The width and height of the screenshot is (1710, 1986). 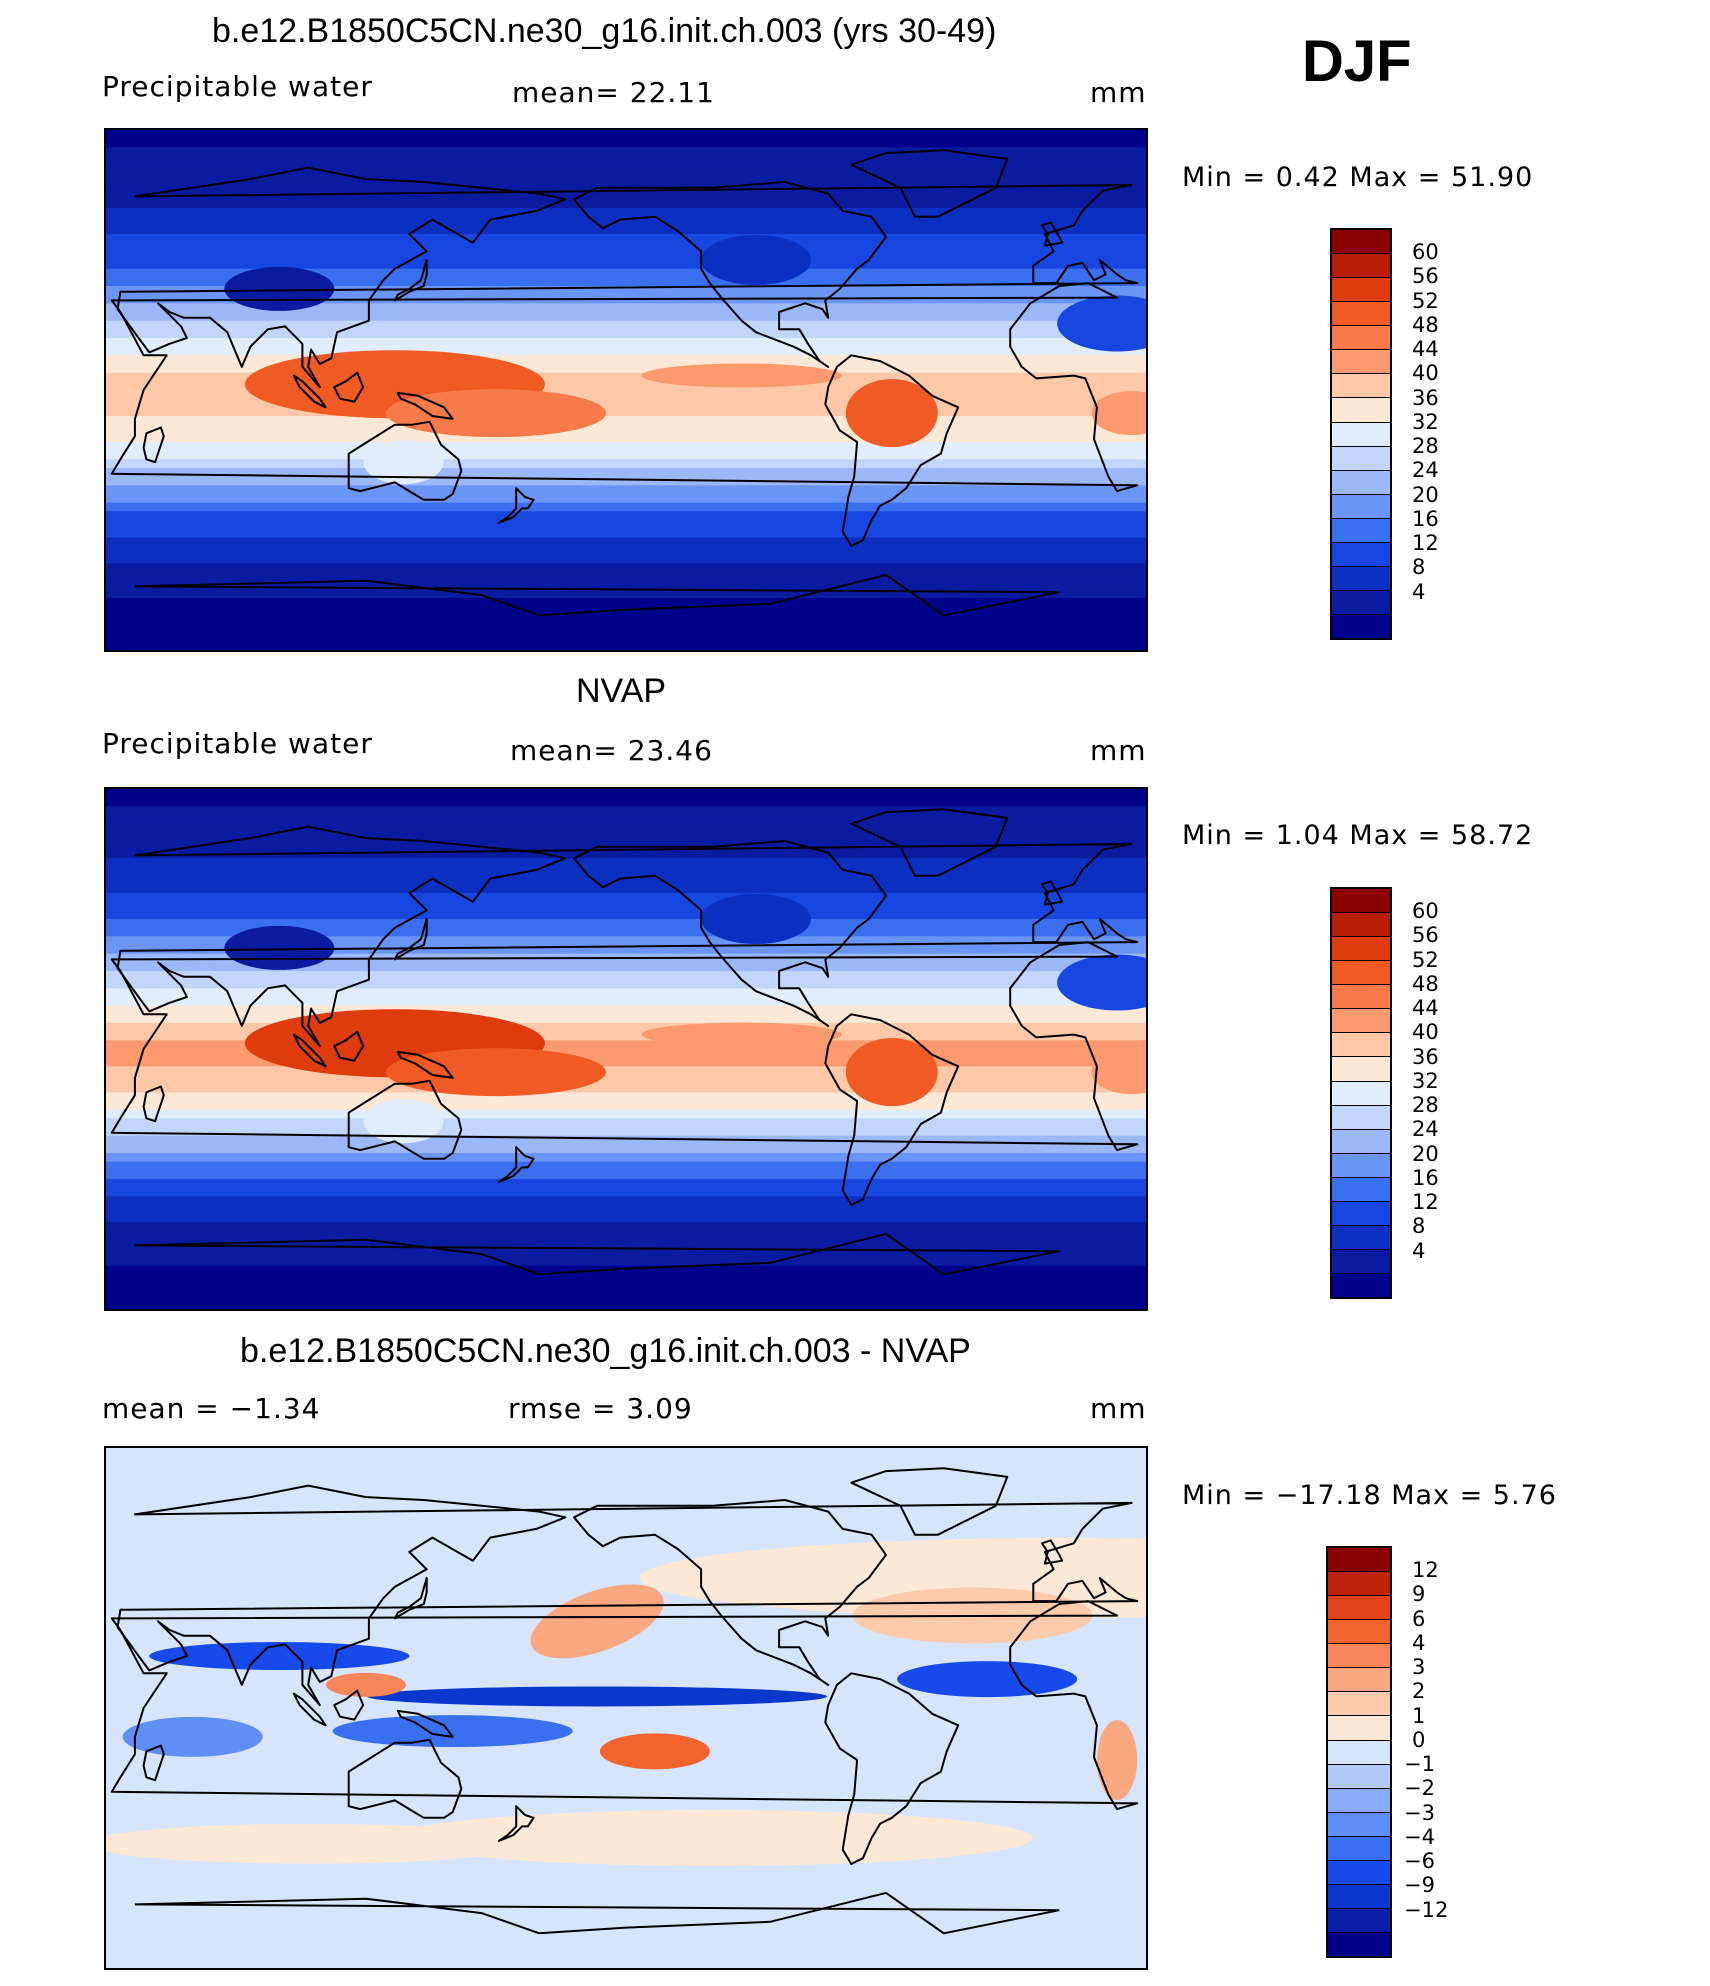 I want to click on coastline-northAmerica, so click(x=730, y=1592).